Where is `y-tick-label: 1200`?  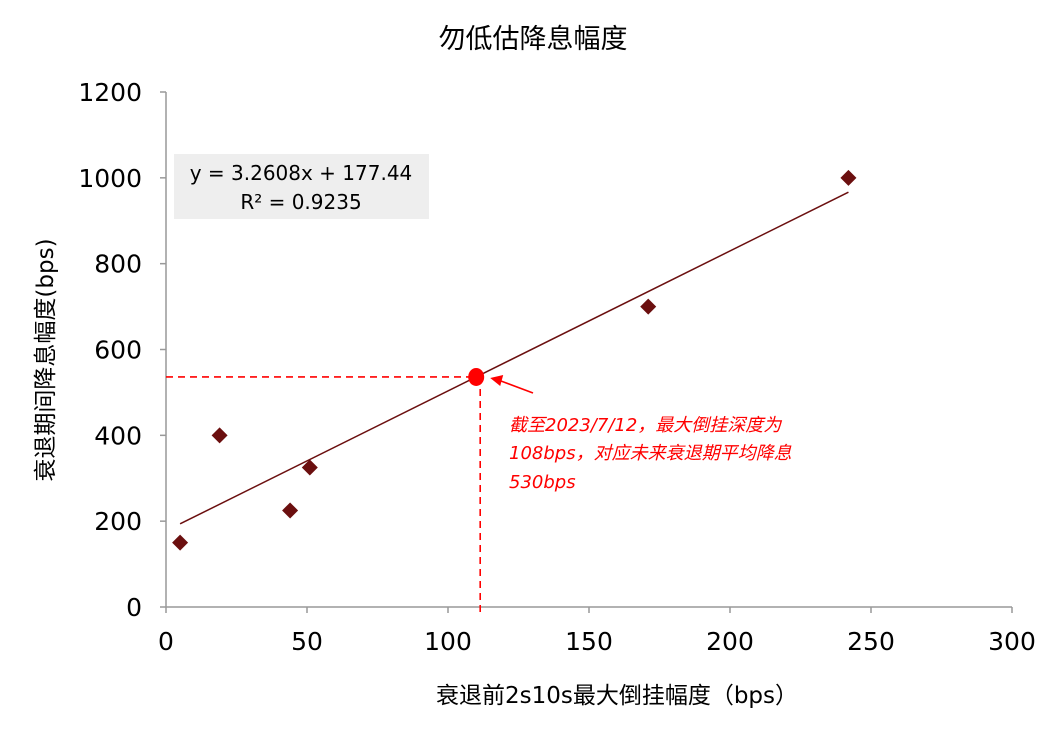 y-tick-label: 1200 is located at coordinates (110, 92).